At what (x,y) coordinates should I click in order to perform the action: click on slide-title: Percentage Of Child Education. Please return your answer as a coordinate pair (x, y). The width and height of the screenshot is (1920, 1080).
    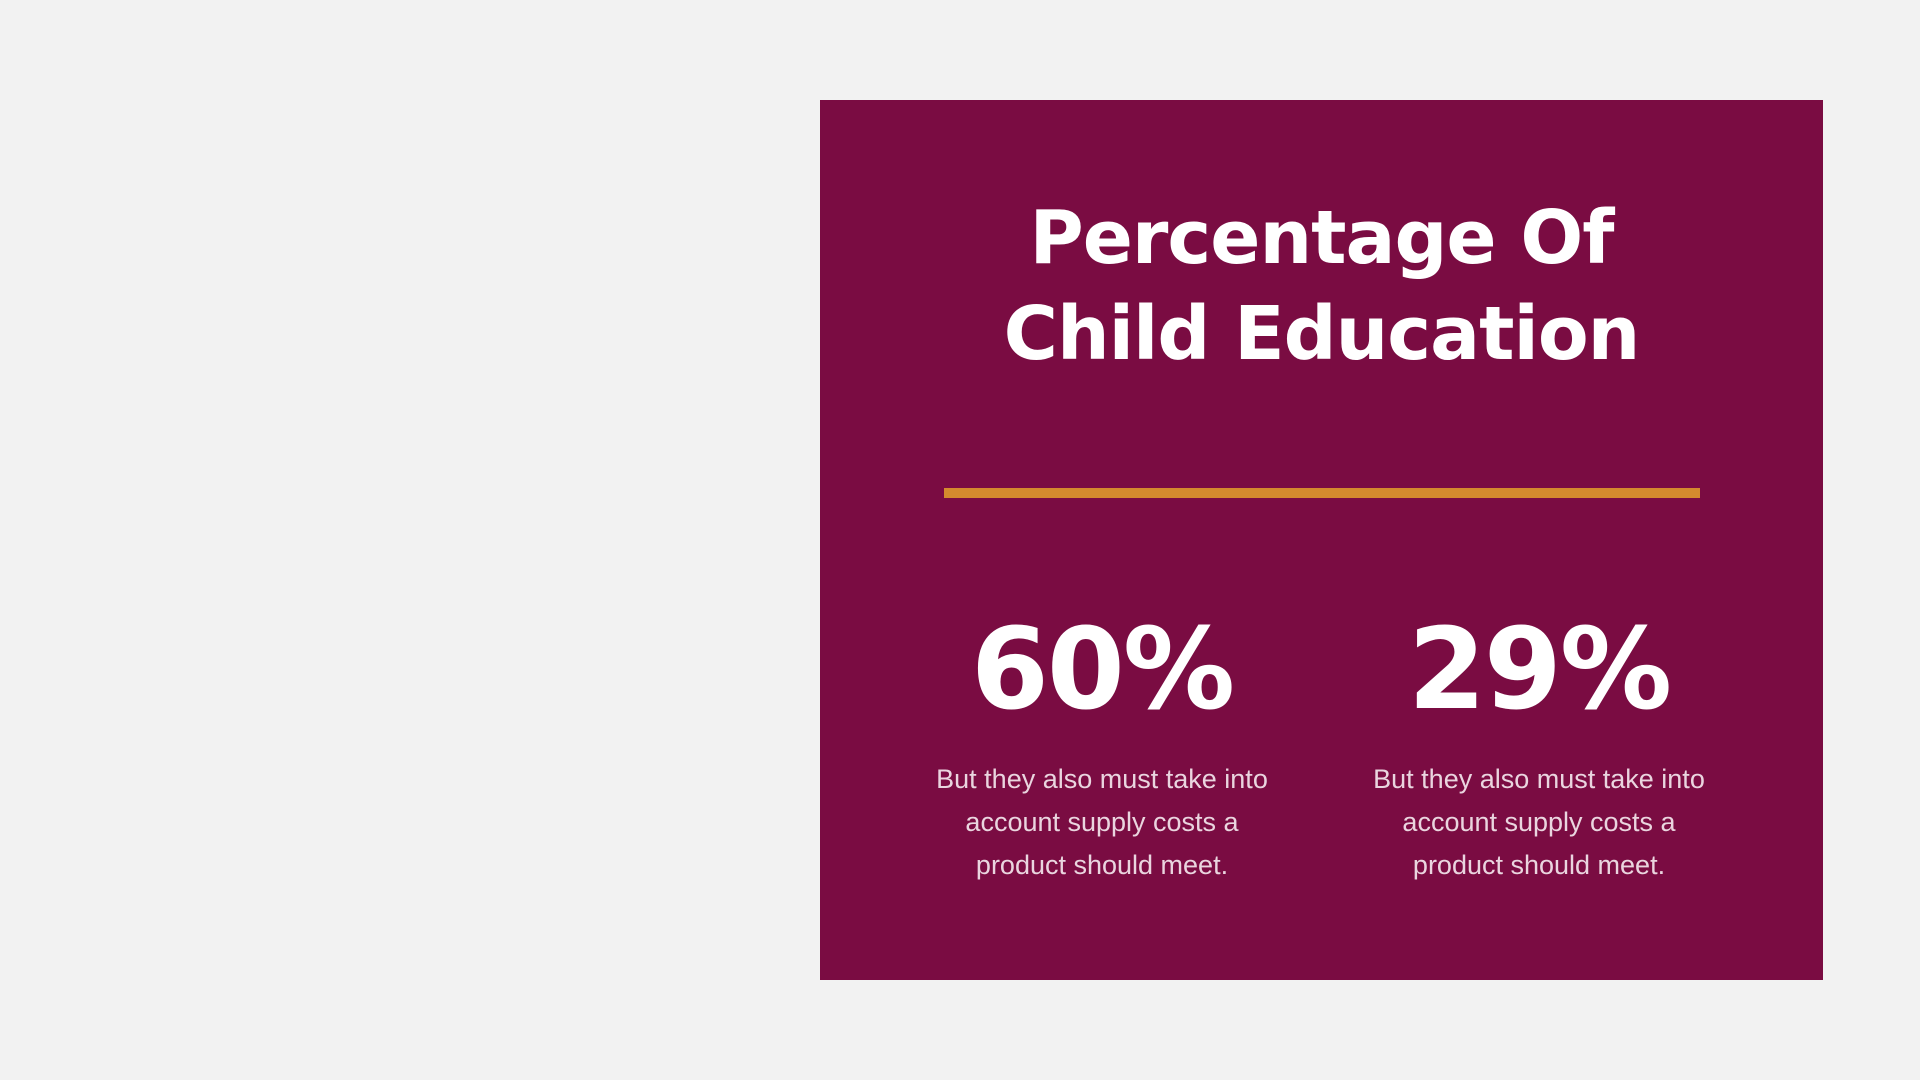
    Looking at the image, I should click on (1321, 286).